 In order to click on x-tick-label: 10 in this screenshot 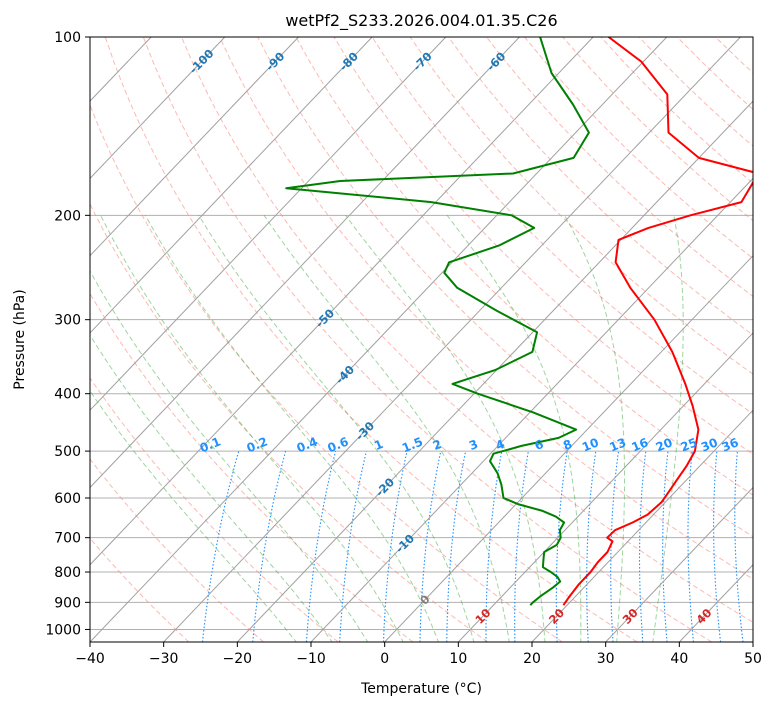, I will do `click(458, 659)`.